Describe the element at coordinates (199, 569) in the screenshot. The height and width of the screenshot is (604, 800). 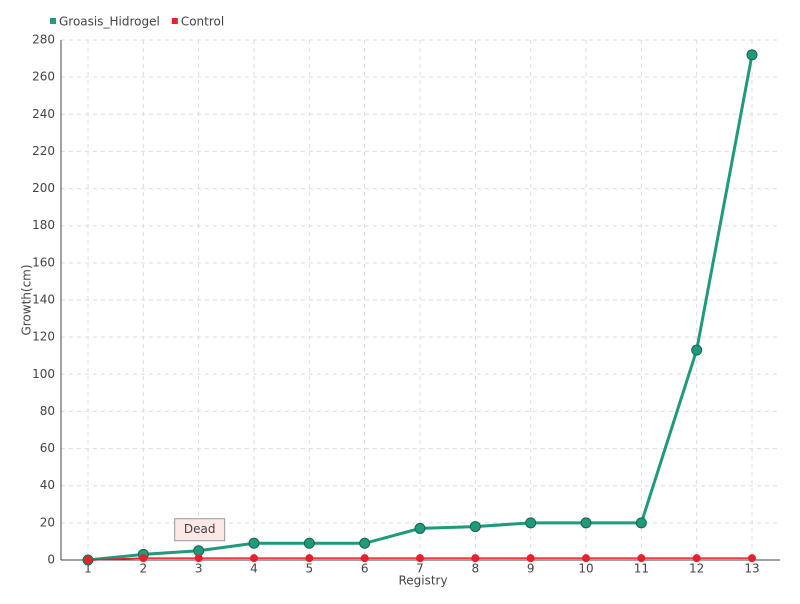
I see `x-tick-label: 3` at that location.